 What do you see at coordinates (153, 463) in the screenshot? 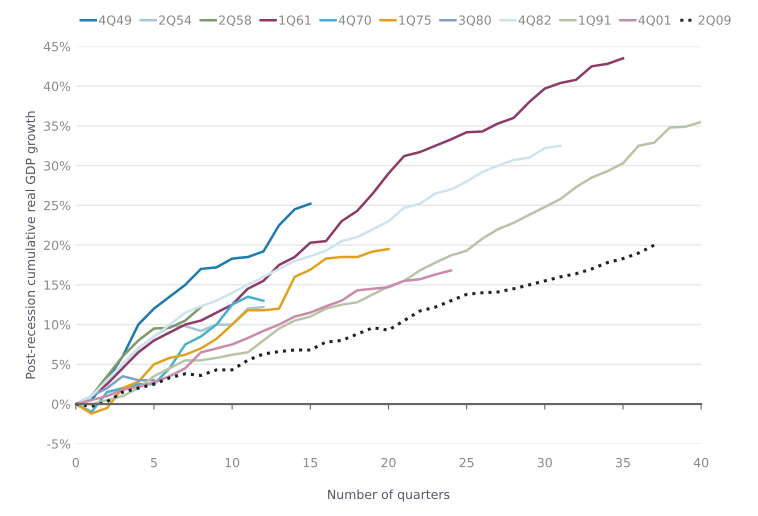
I see `x-tick-label: 5` at bounding box center [153, 463].